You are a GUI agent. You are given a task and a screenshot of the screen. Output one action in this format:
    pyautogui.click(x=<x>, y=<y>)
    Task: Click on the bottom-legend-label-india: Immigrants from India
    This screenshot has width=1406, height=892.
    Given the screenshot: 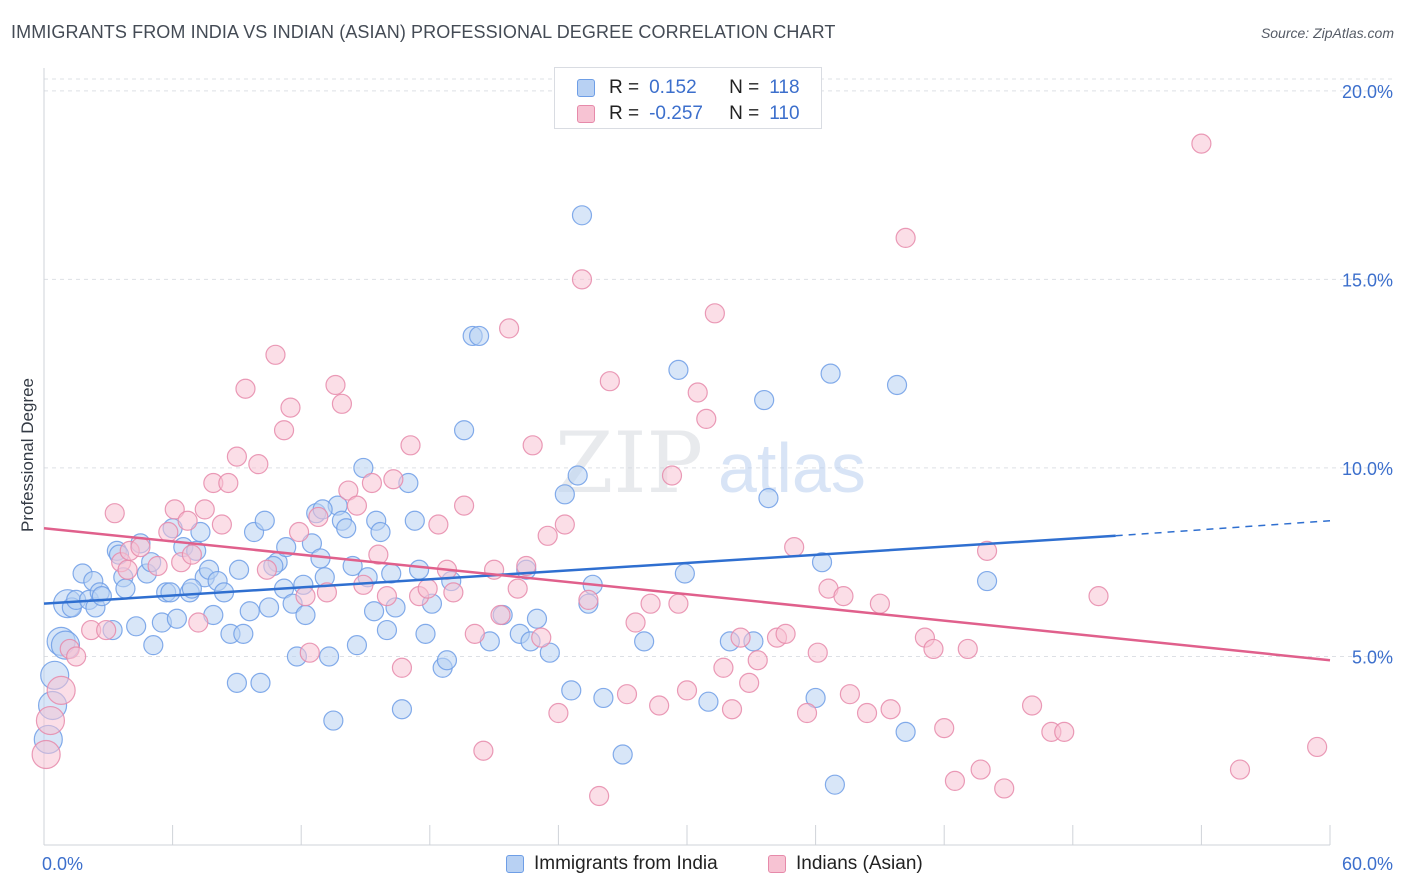 What is the action you would take?
    pyautogui.click(x=626, y=863)
    